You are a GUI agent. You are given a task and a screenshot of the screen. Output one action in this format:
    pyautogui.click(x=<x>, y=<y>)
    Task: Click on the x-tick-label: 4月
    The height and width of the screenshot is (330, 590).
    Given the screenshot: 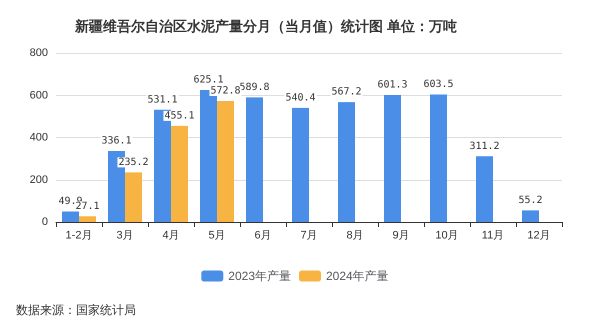 What is the action you would take?
    pyautogui.click(x=171, y=236)
    